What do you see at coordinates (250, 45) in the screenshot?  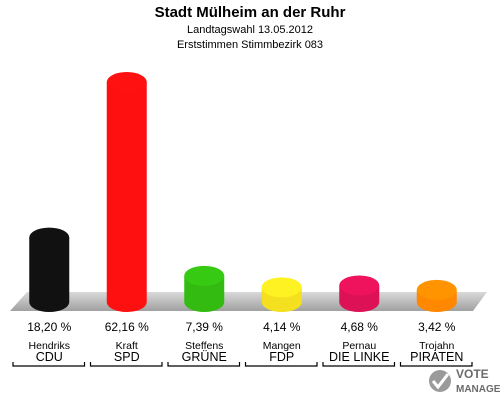 I see `chart-subtitle-2: Erststimmen Stimmbezirk 083` at bounding box center [250, 45].